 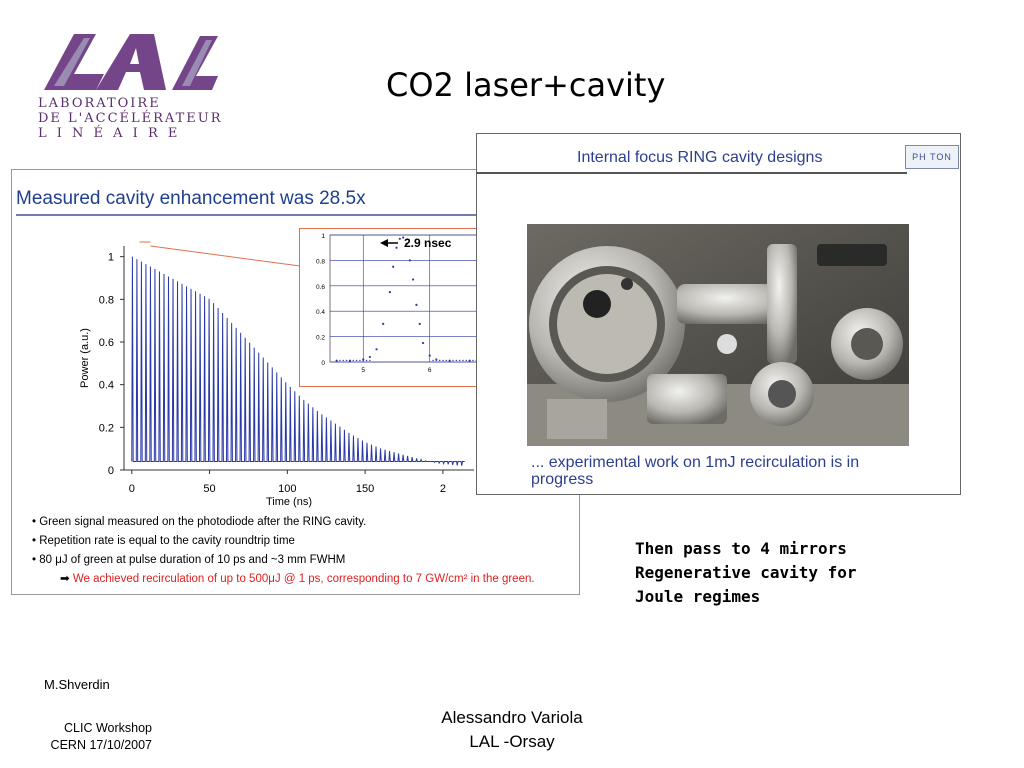 What do you see at coordinates (289, 502) in the screenshot?
I see `x-axis-label: Time (ns)` at bounding box center [289, 502].